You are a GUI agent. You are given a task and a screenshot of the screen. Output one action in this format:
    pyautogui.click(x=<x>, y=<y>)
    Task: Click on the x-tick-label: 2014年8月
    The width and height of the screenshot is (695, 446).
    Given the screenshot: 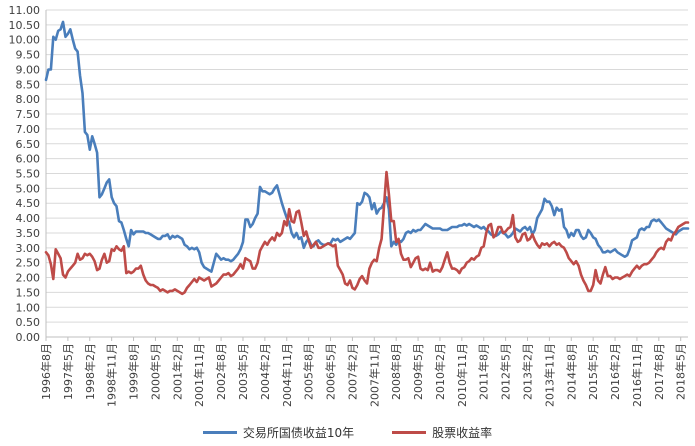 What is the action you would take?
    pyautogui.click(x=571, y=371)
    